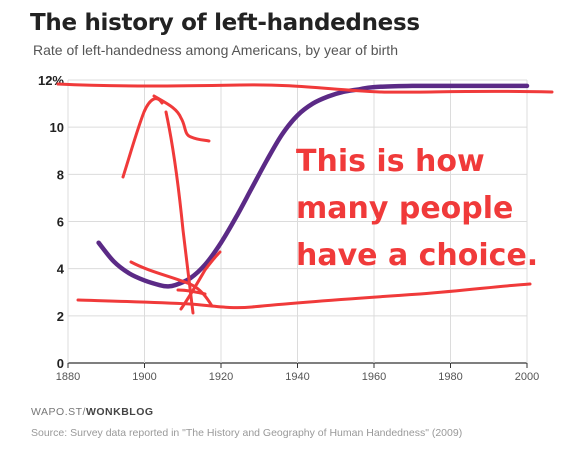  What do you see at coordinates (60, 363) in the screenshot?
I see `y-tick-label: 0` at bounding box center [60, 363].